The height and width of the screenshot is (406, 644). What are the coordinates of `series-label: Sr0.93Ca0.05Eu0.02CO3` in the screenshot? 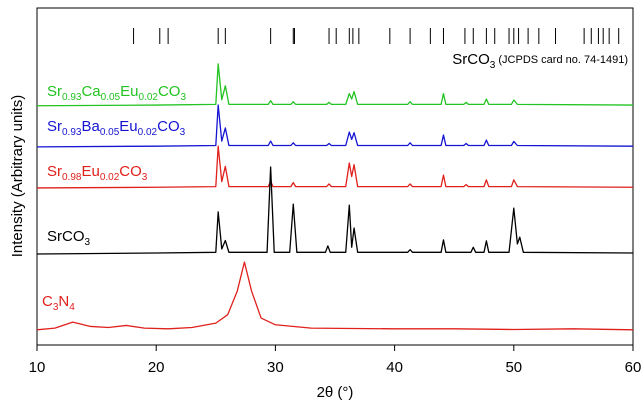 It's located at (116, 93).